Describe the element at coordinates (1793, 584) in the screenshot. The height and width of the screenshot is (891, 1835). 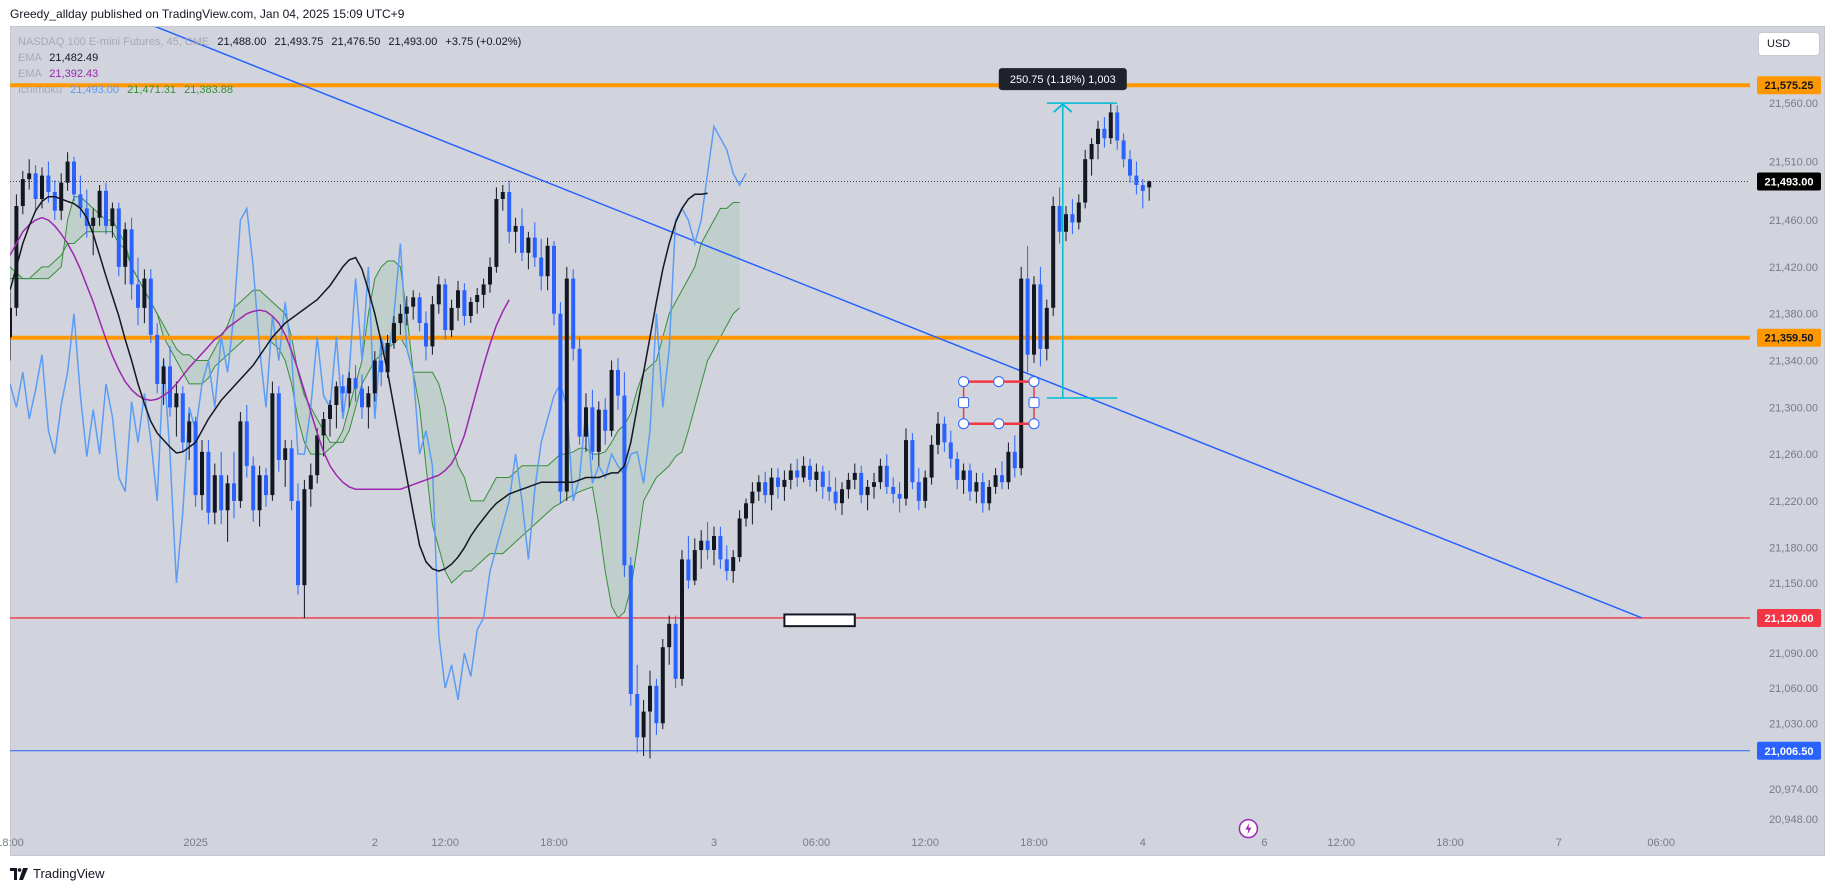
I see `y-axis-tick-label: 21,150.00` at that location.